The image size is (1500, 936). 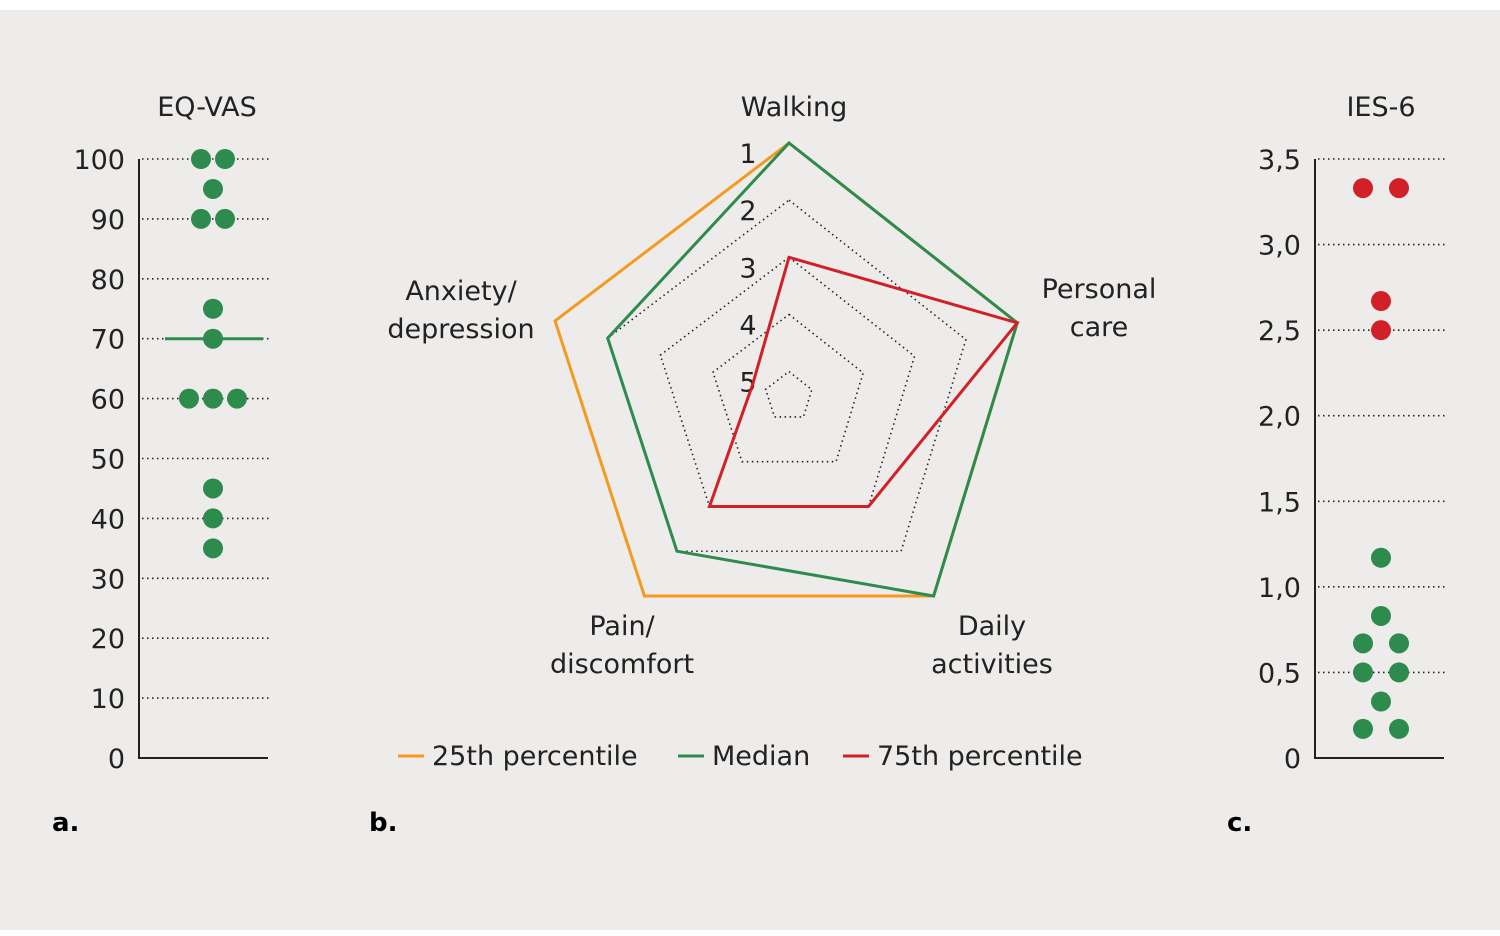 What do you see at coordinates (383, 823) in the screenshot?
I see `panel-label-b: b.` at bounding box center [383, 823].